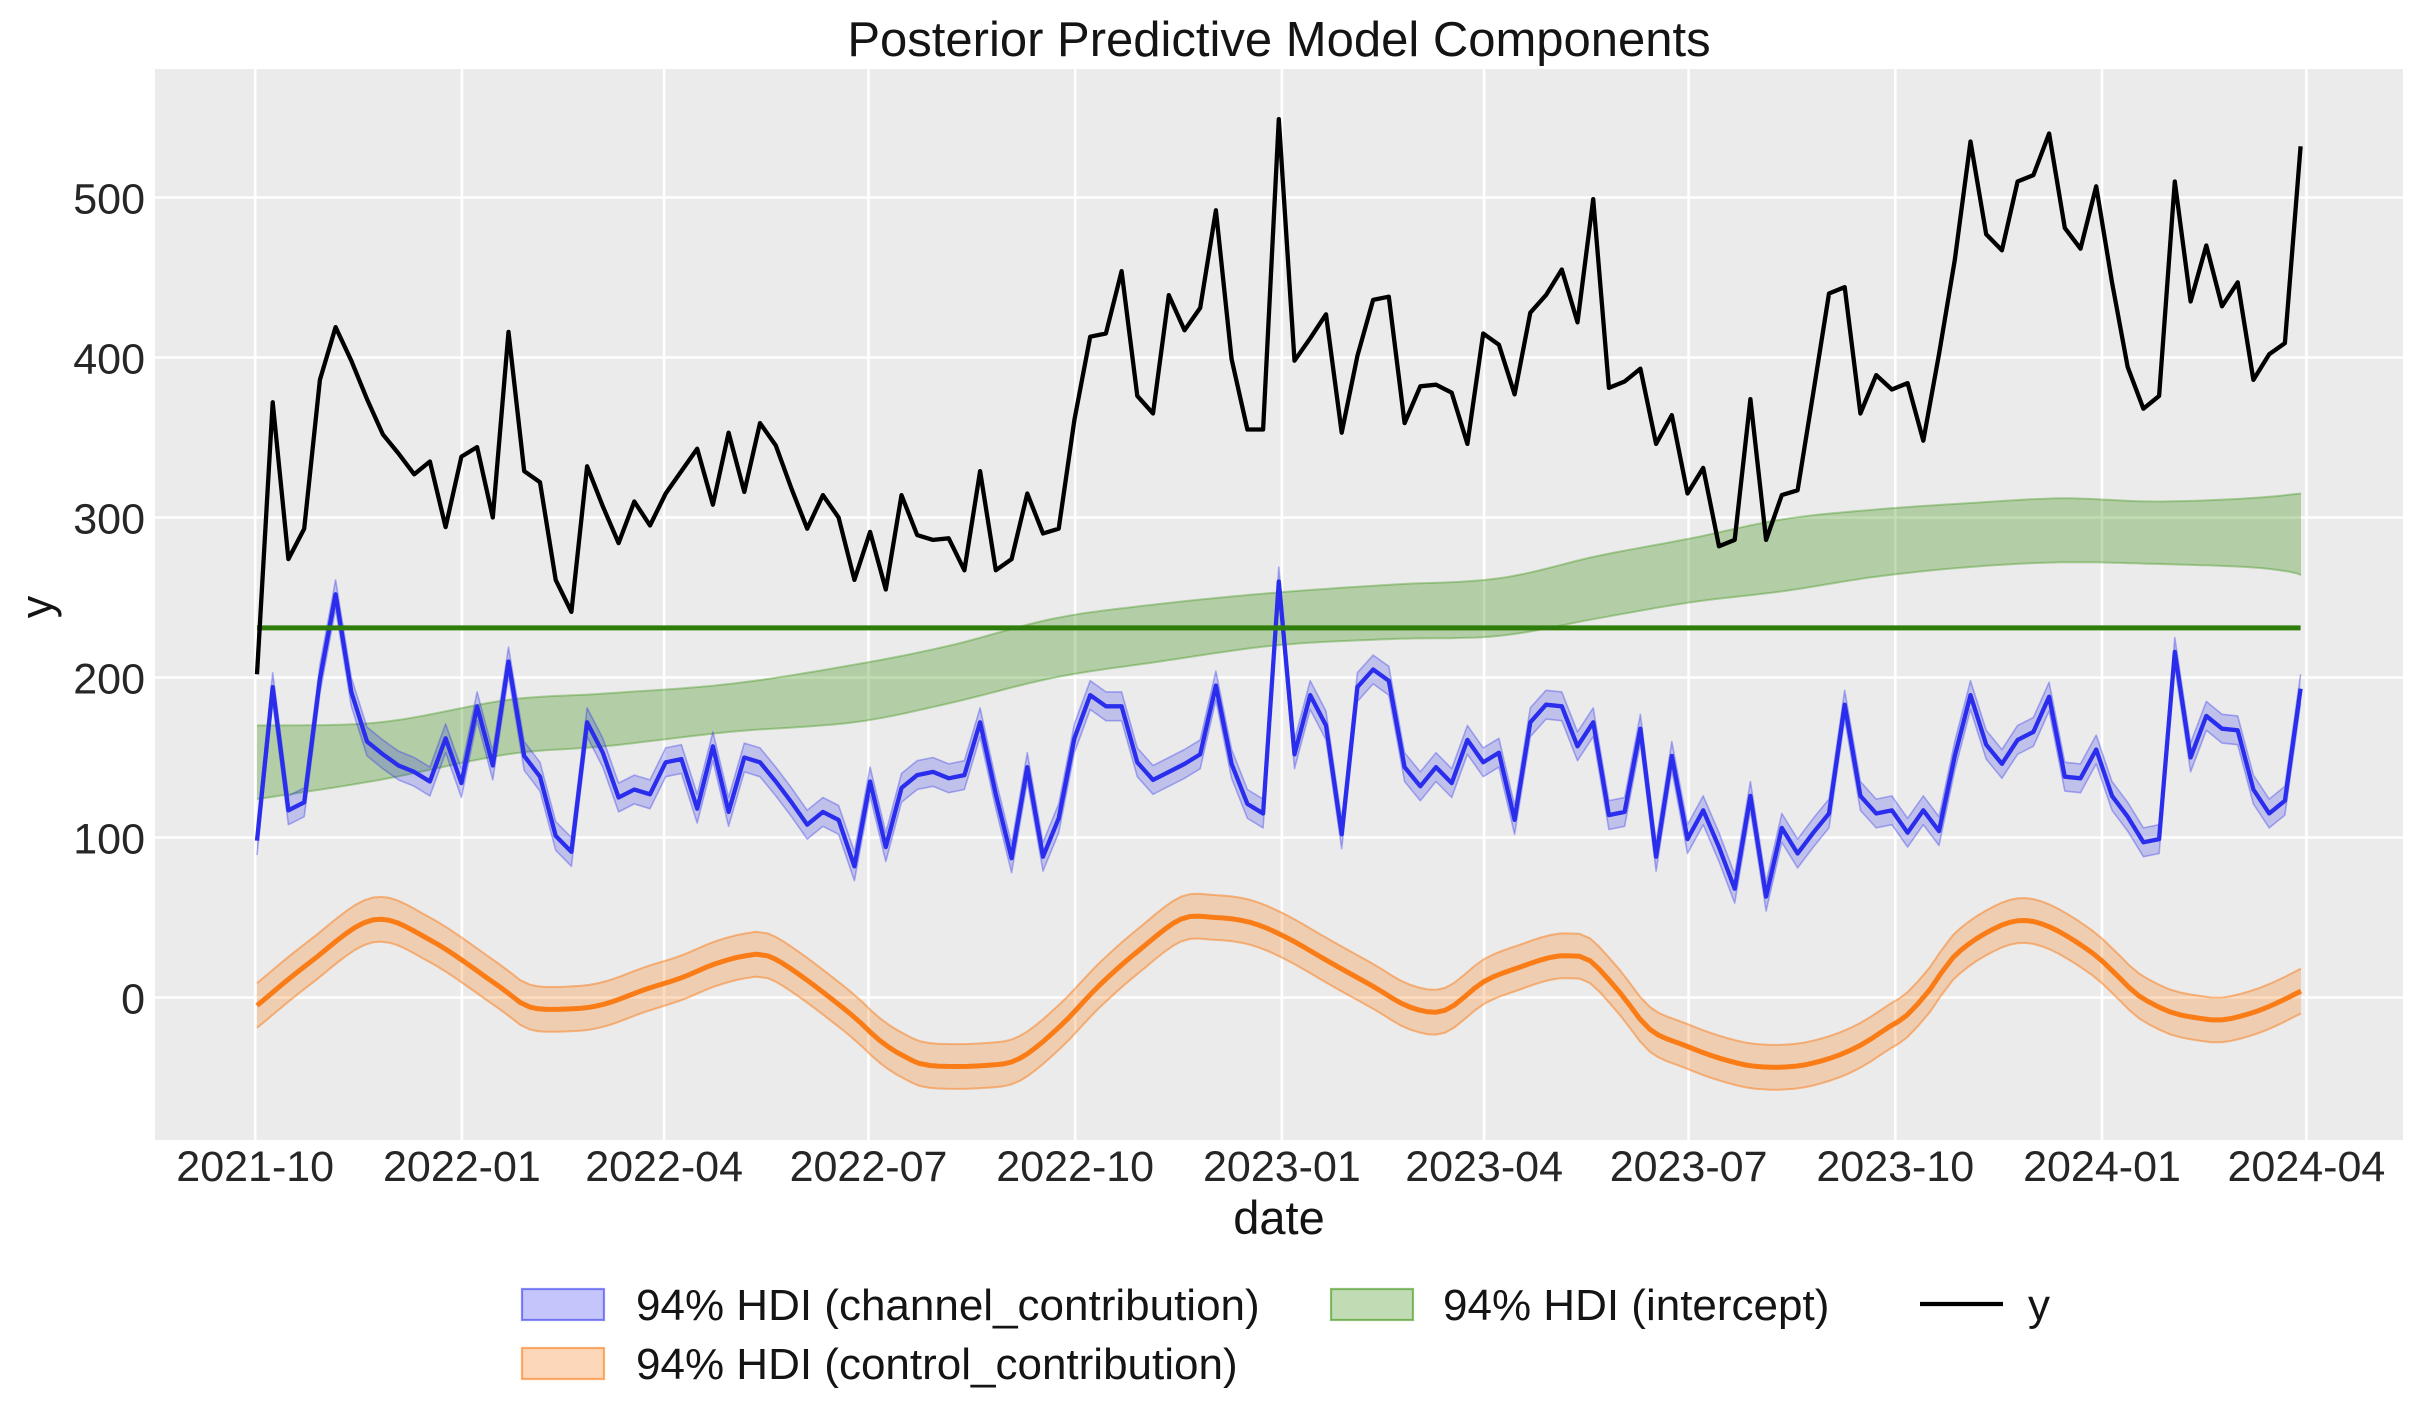 The width and height of the screenshot is (2423, 1423). I want to click on svg-text: 94% HDI (intercept), so click(1636, 1305).